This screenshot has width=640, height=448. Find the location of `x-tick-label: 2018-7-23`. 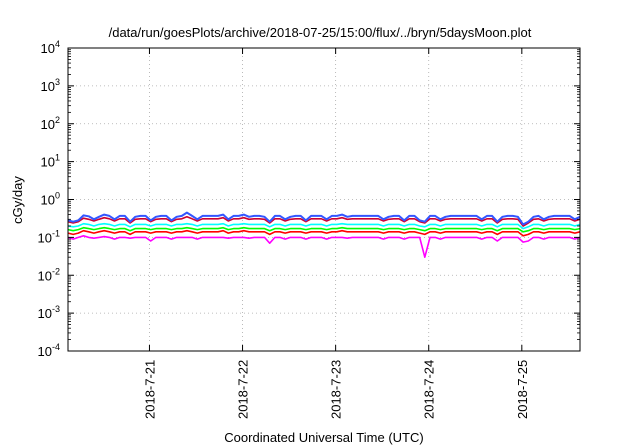

x-tick-label: 2018-7-23 is located at coordinates (336, 389).